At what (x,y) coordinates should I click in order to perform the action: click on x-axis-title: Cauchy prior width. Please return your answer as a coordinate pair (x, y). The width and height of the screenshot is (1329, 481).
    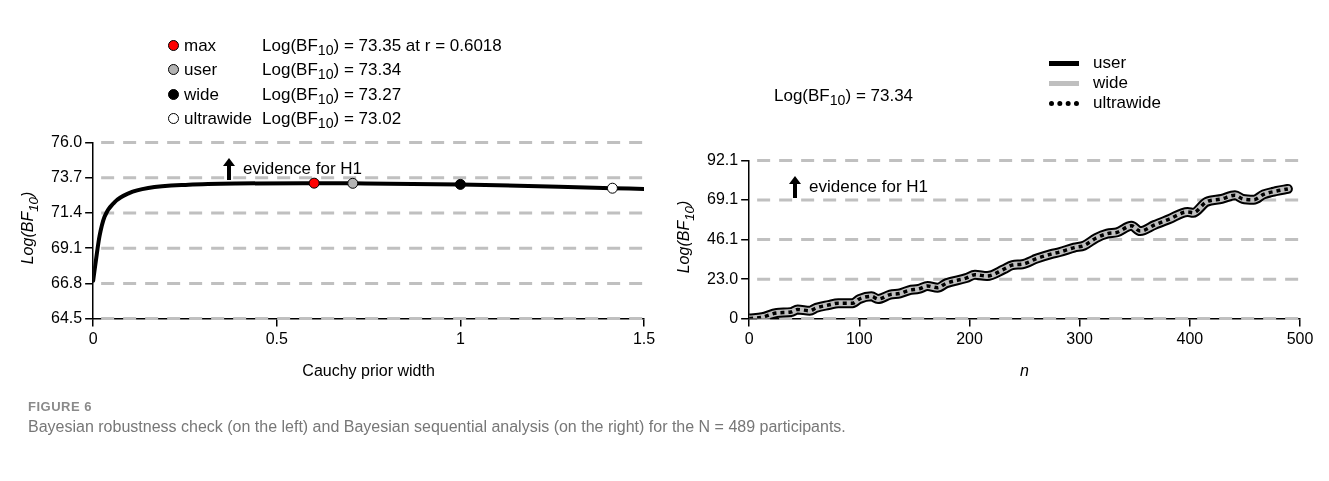
    Looking at the image, I should click on (368, 370).